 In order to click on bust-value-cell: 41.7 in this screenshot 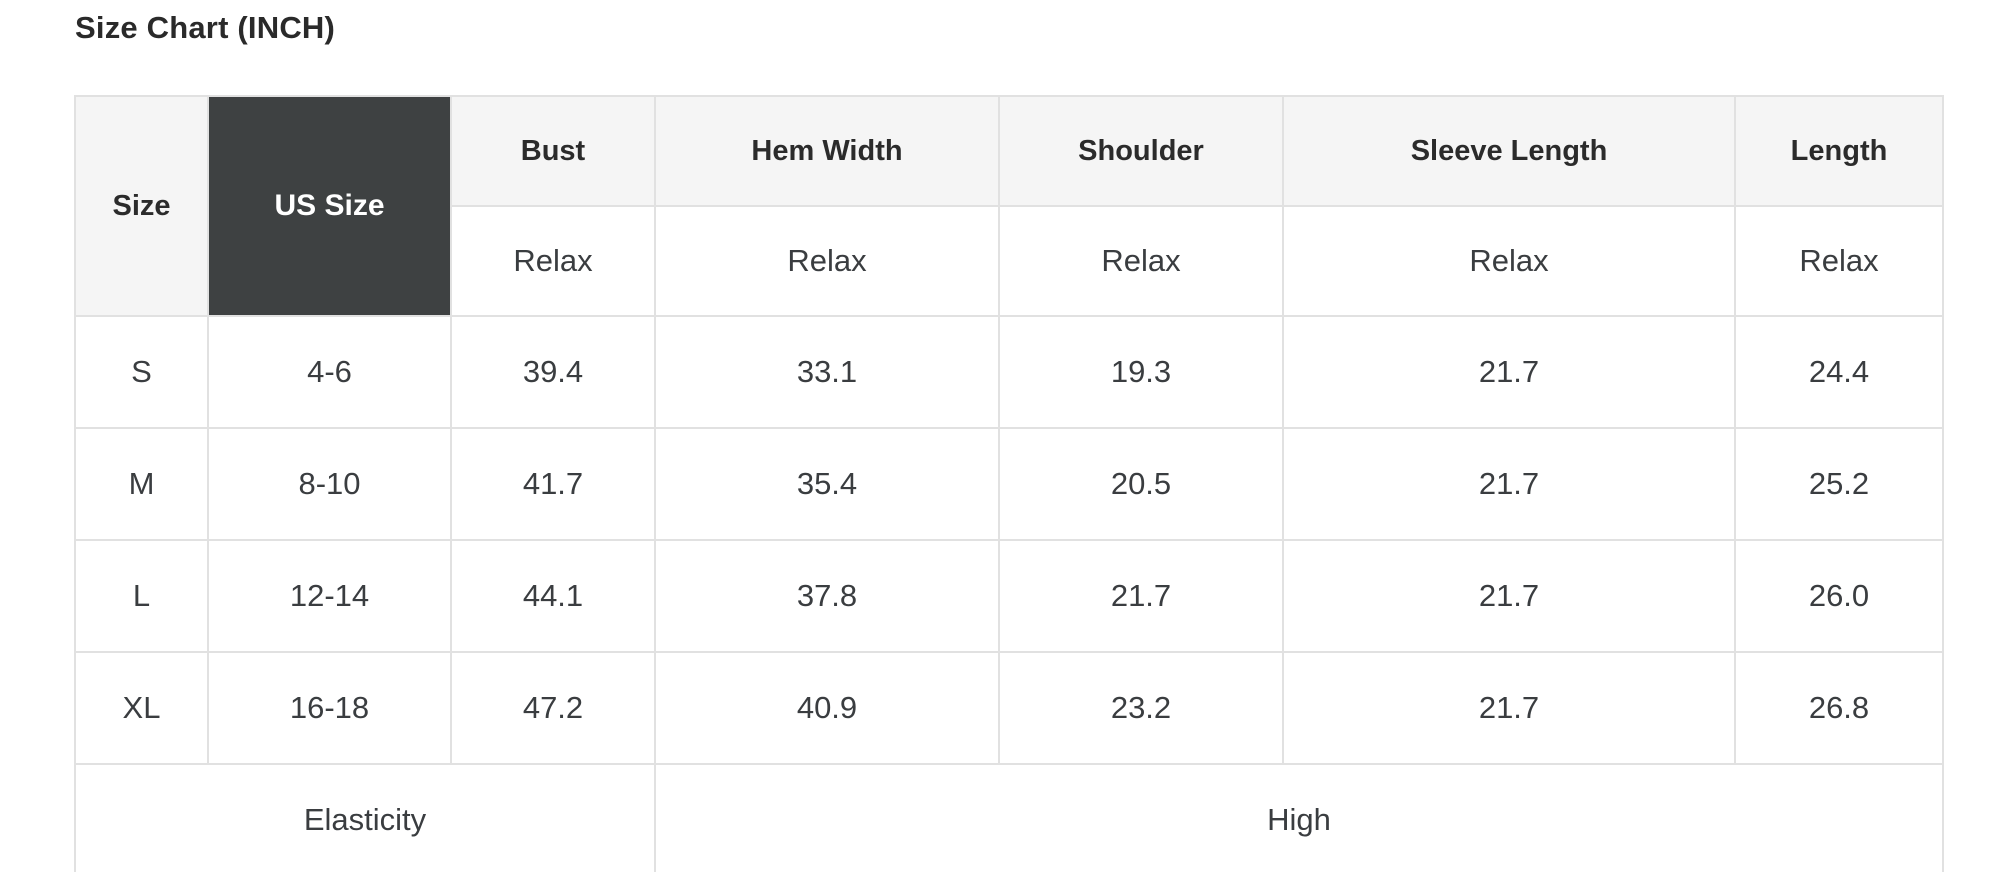, I will do `click(553, 484)`.